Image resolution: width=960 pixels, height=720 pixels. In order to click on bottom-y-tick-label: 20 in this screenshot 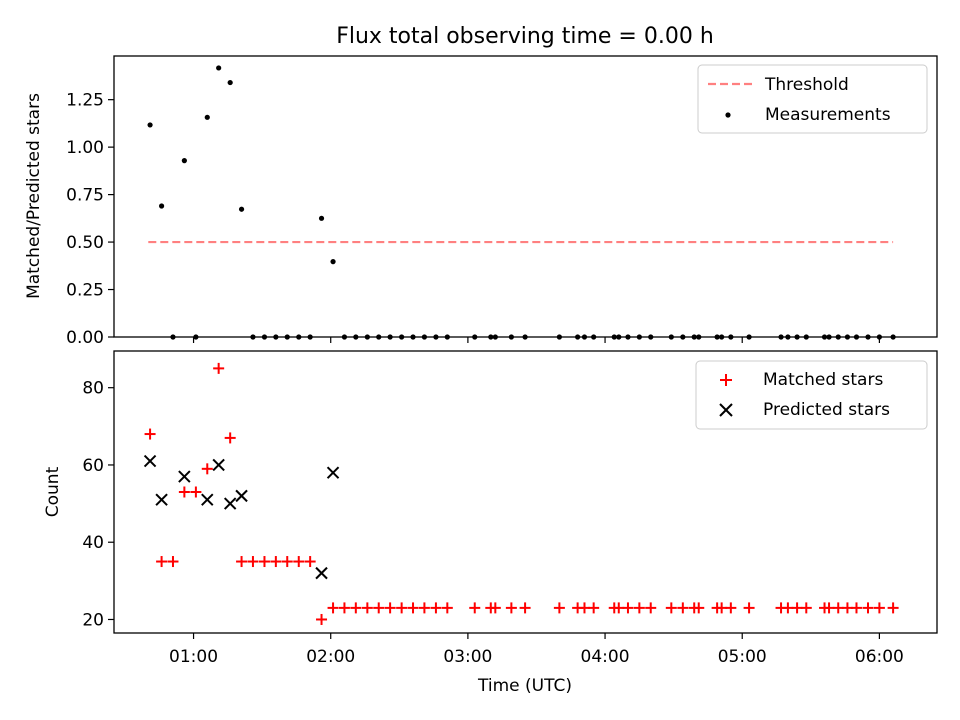, I will do `click(93, 620)`.